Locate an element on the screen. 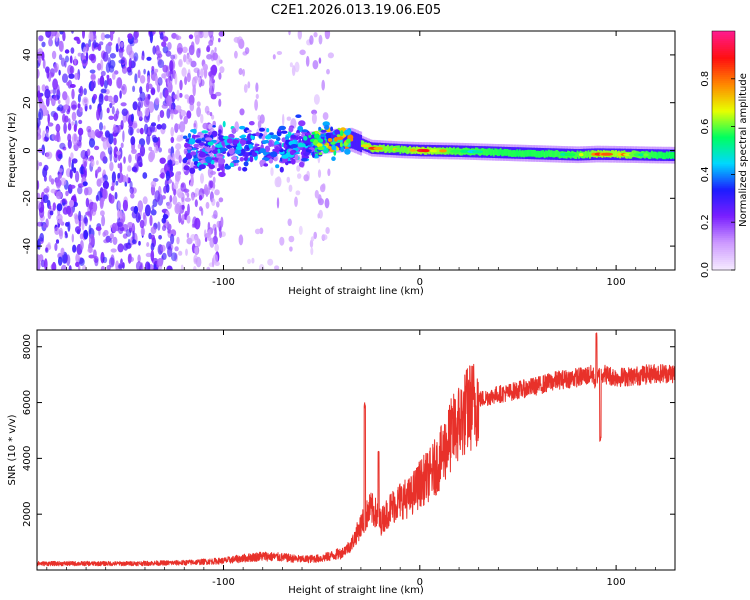  ridge-outer-cell is located at coordinates (353, 140).